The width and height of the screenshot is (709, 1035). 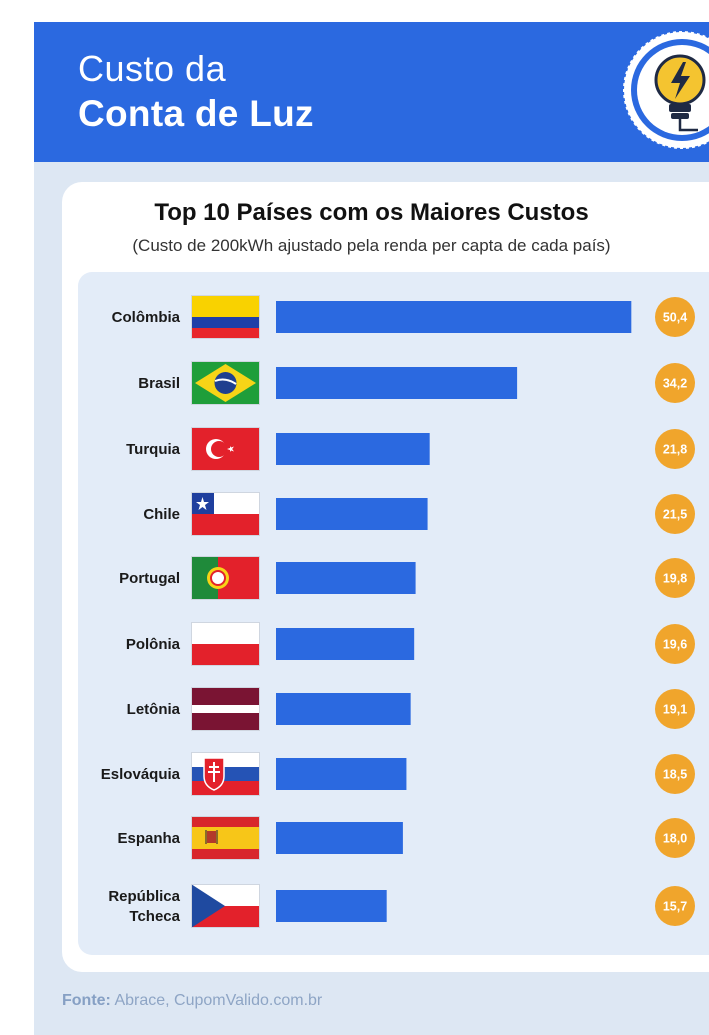 What do you see at coordinates (216, 1000) in the screenshot?
I see `source-text: Abrace, CupomValido.com.br` at bounding box center [216, 1000].